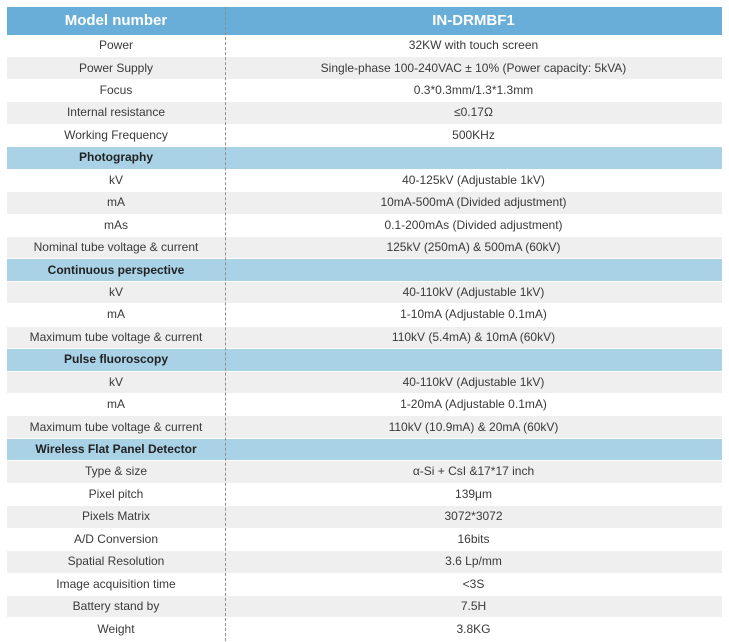  I want to click on row-label: A/D Conversion, so click(116, 538).